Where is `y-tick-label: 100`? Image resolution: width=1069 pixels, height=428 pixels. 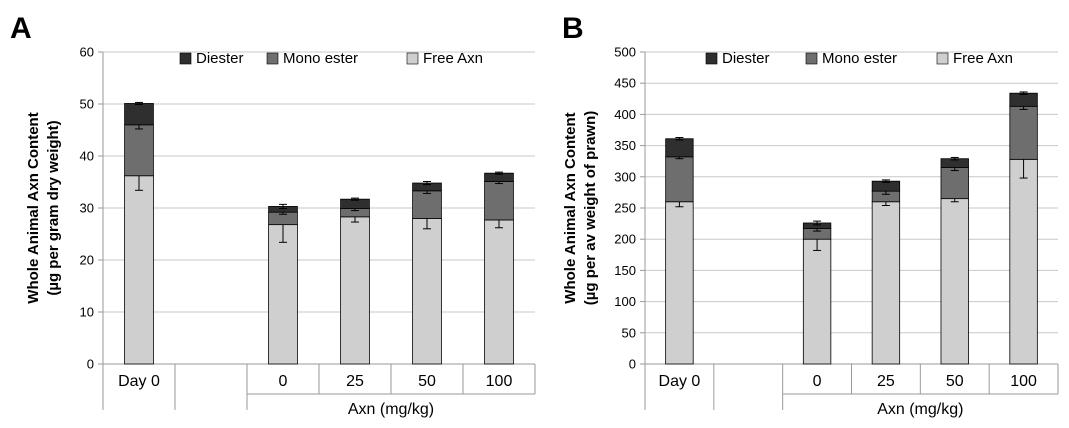 y-tick-label: 100 is located at coordinates (625, 301).